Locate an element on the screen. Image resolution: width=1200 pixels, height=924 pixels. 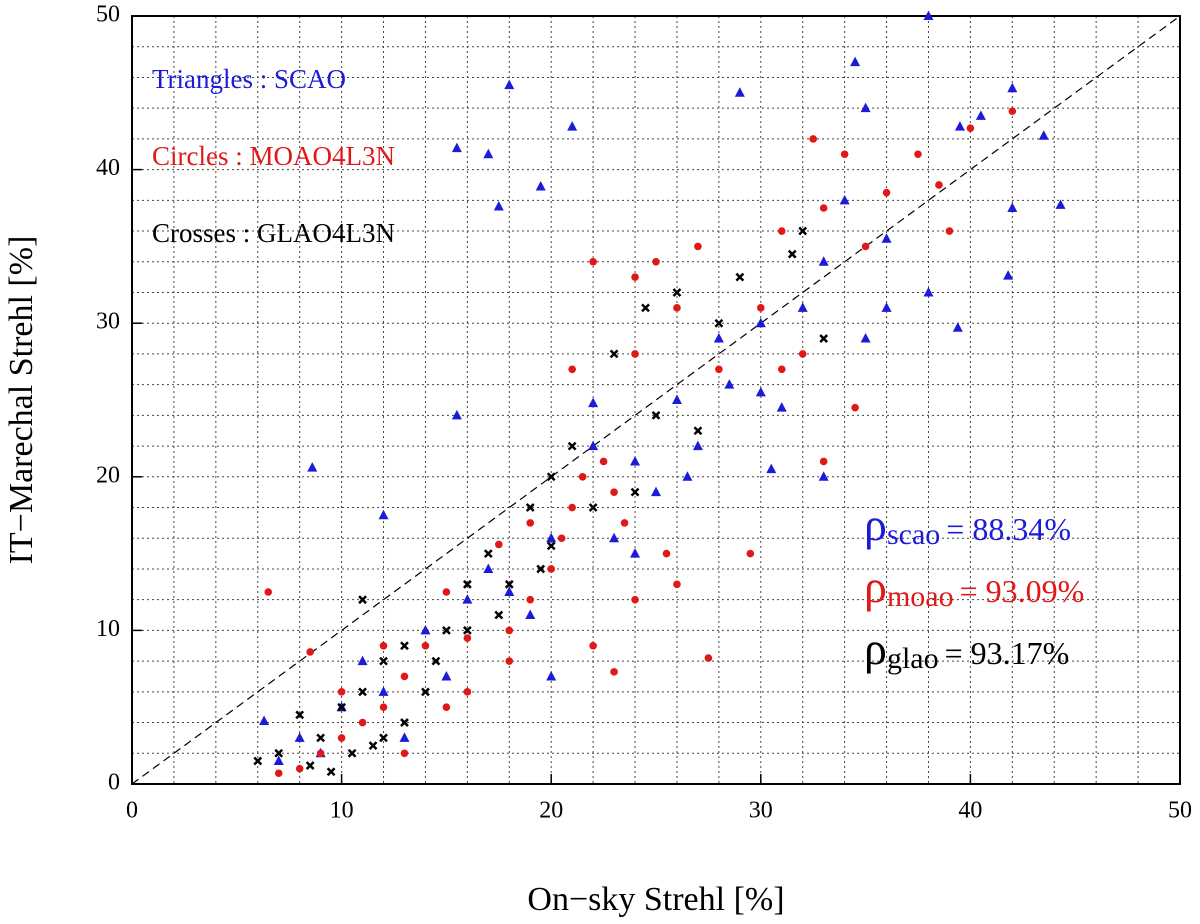
x-axis-label: On−sky Strehl [%] is located at coordinates (655, 899).